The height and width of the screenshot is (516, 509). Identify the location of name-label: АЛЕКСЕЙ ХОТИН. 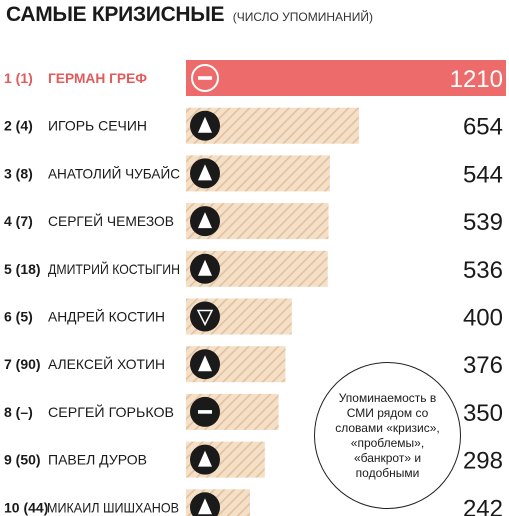
(106, 363).